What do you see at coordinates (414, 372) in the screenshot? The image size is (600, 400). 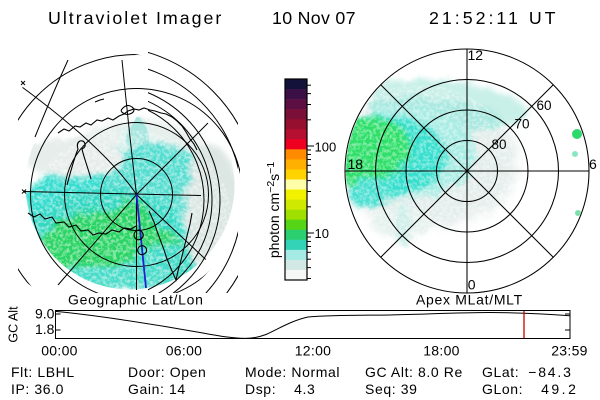 I see `svg-text: GC Alt: 8.0 Re` at bounding box center [414, 372].